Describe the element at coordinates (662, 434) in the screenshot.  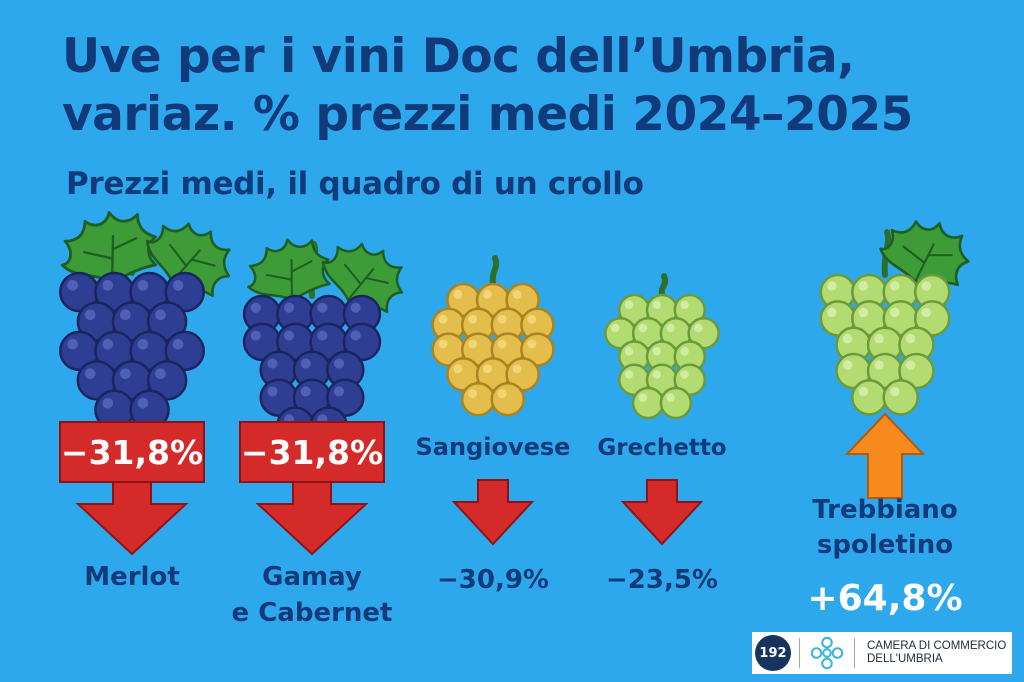
I see `chart-item-3: Grechetto −23,5%` at that location.